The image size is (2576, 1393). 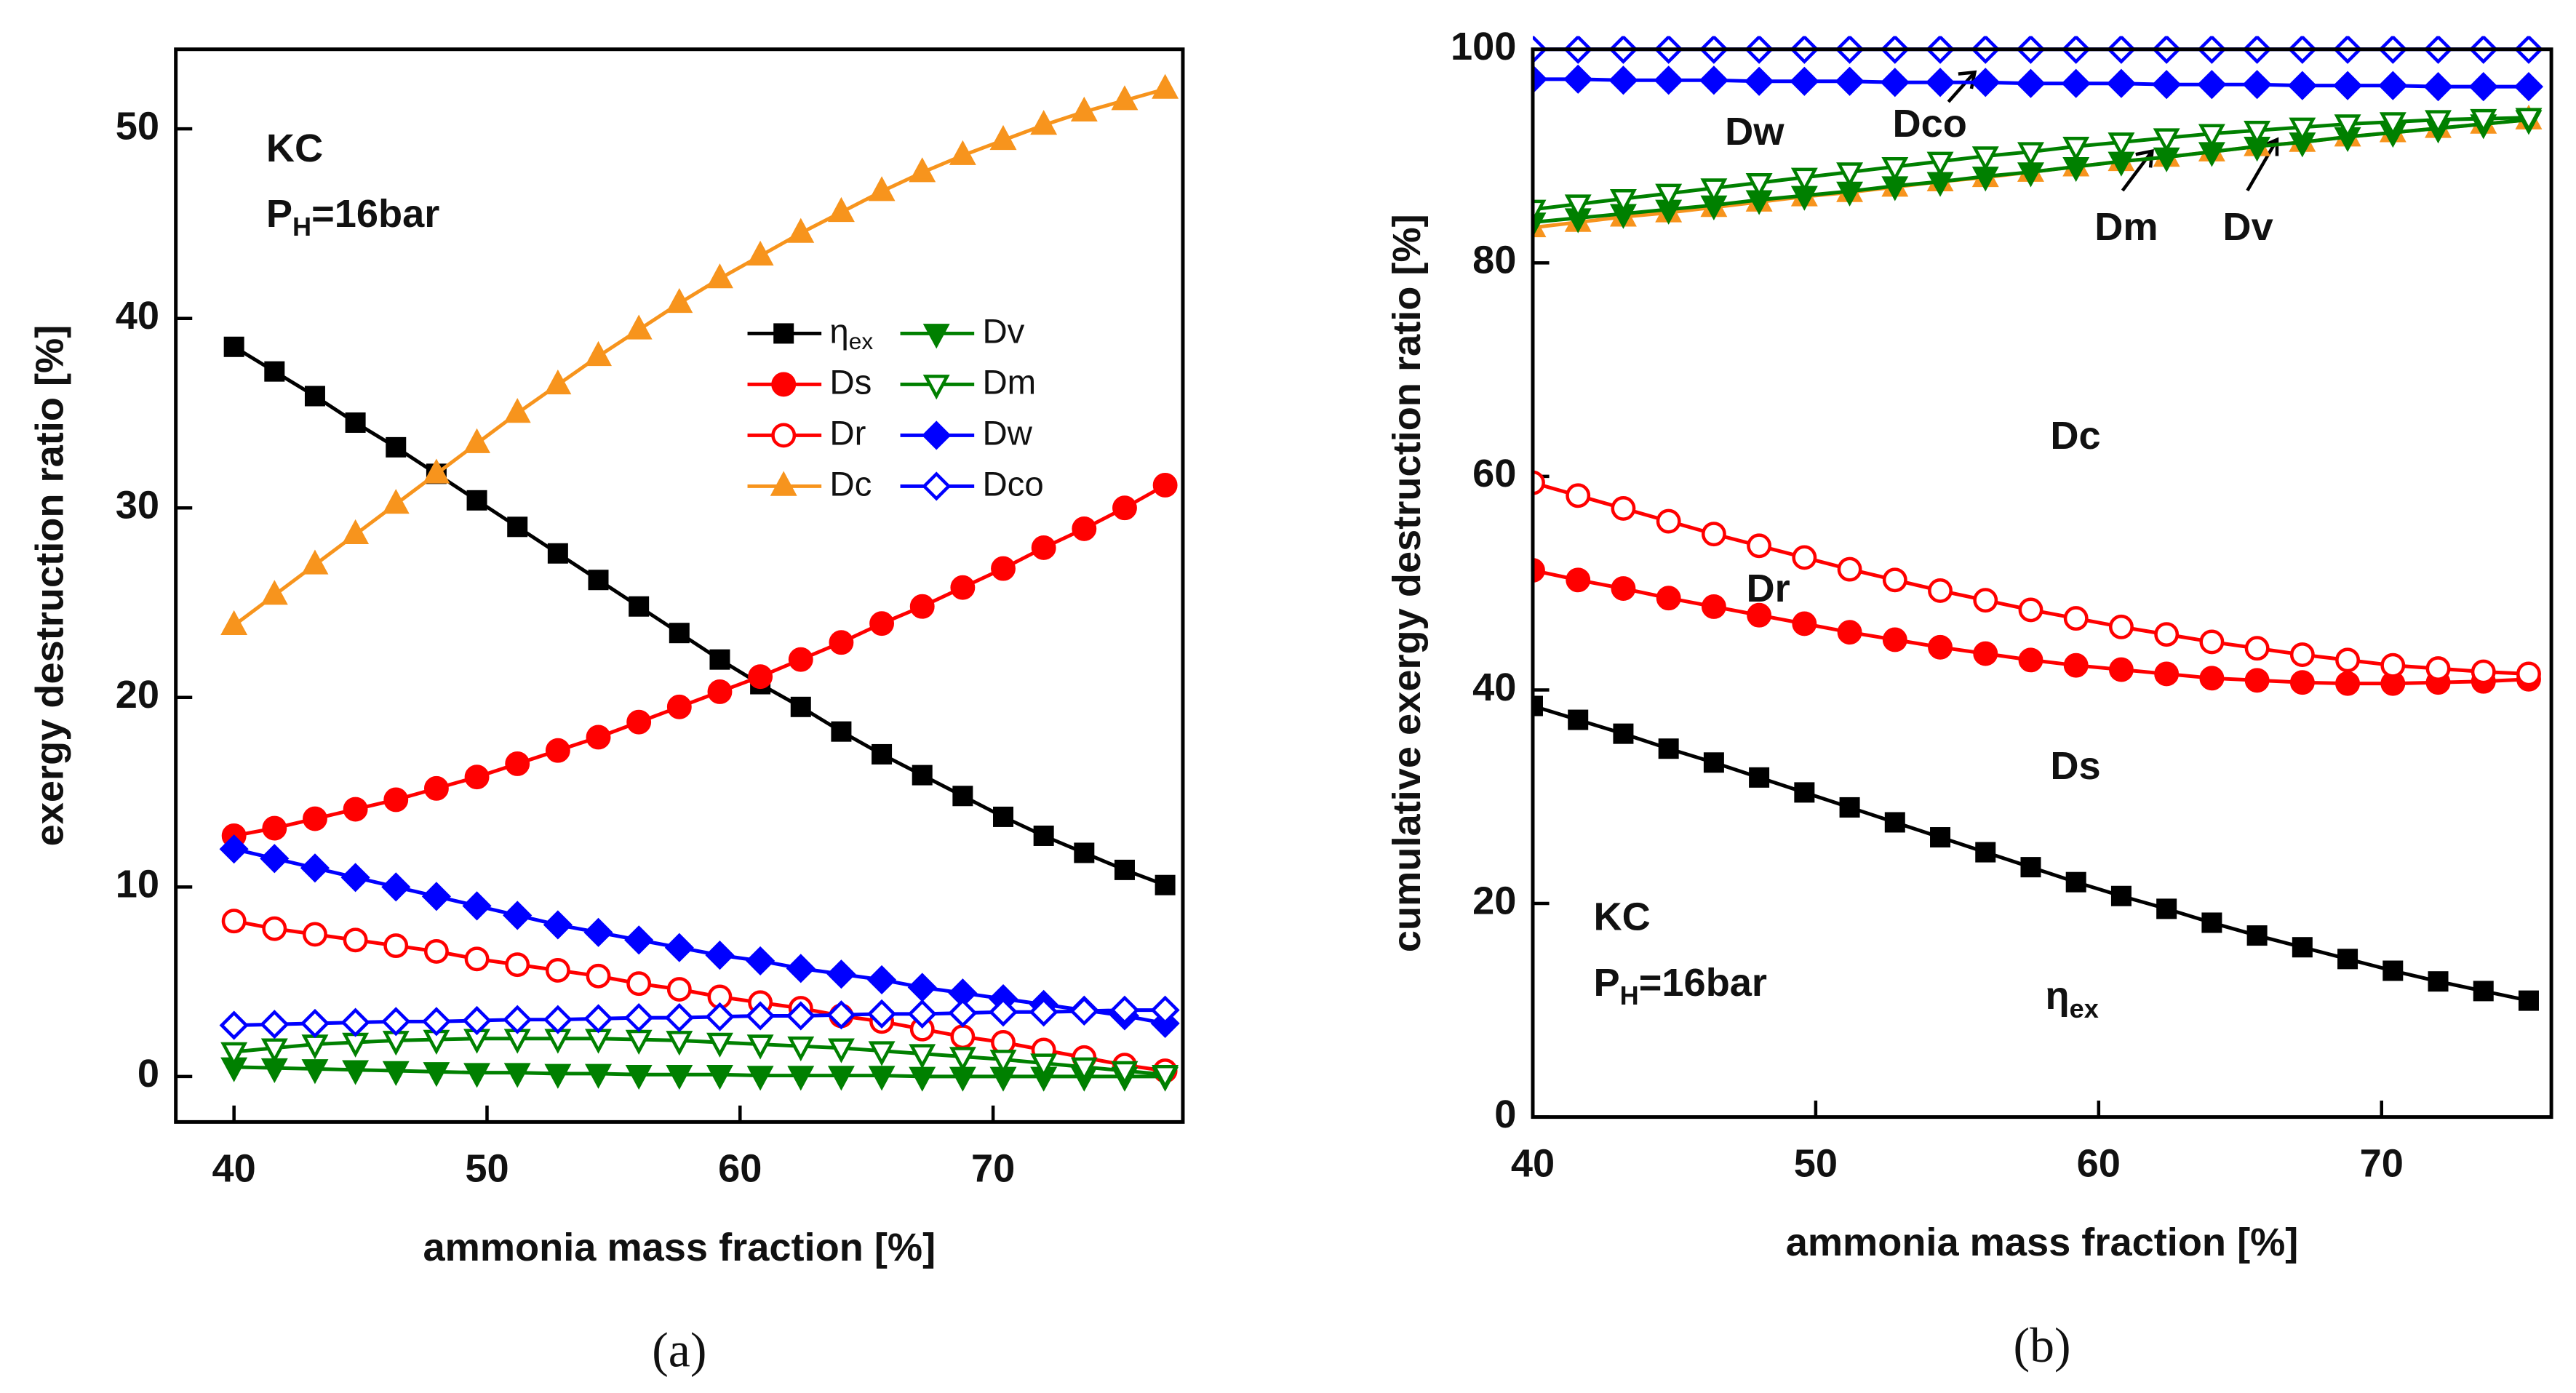 I want to click on legend-label-text: η, so click(x=838, y=331).